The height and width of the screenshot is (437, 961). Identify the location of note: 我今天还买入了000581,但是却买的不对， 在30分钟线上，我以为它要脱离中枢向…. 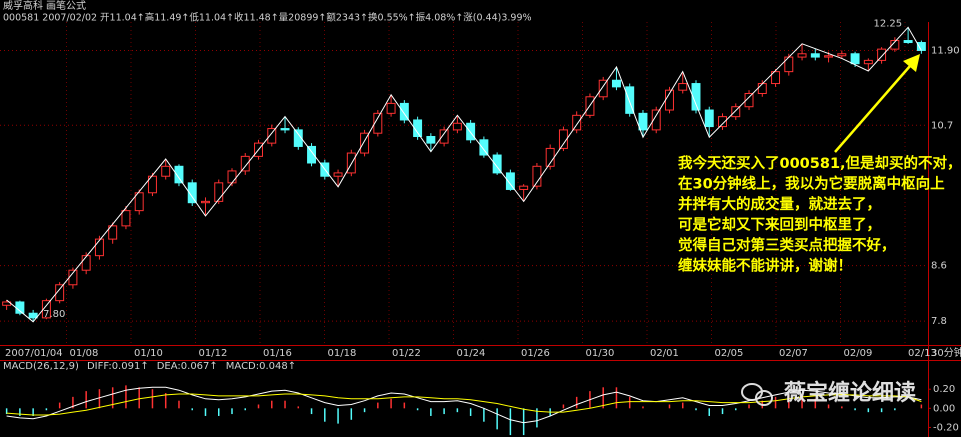
(819, 214).